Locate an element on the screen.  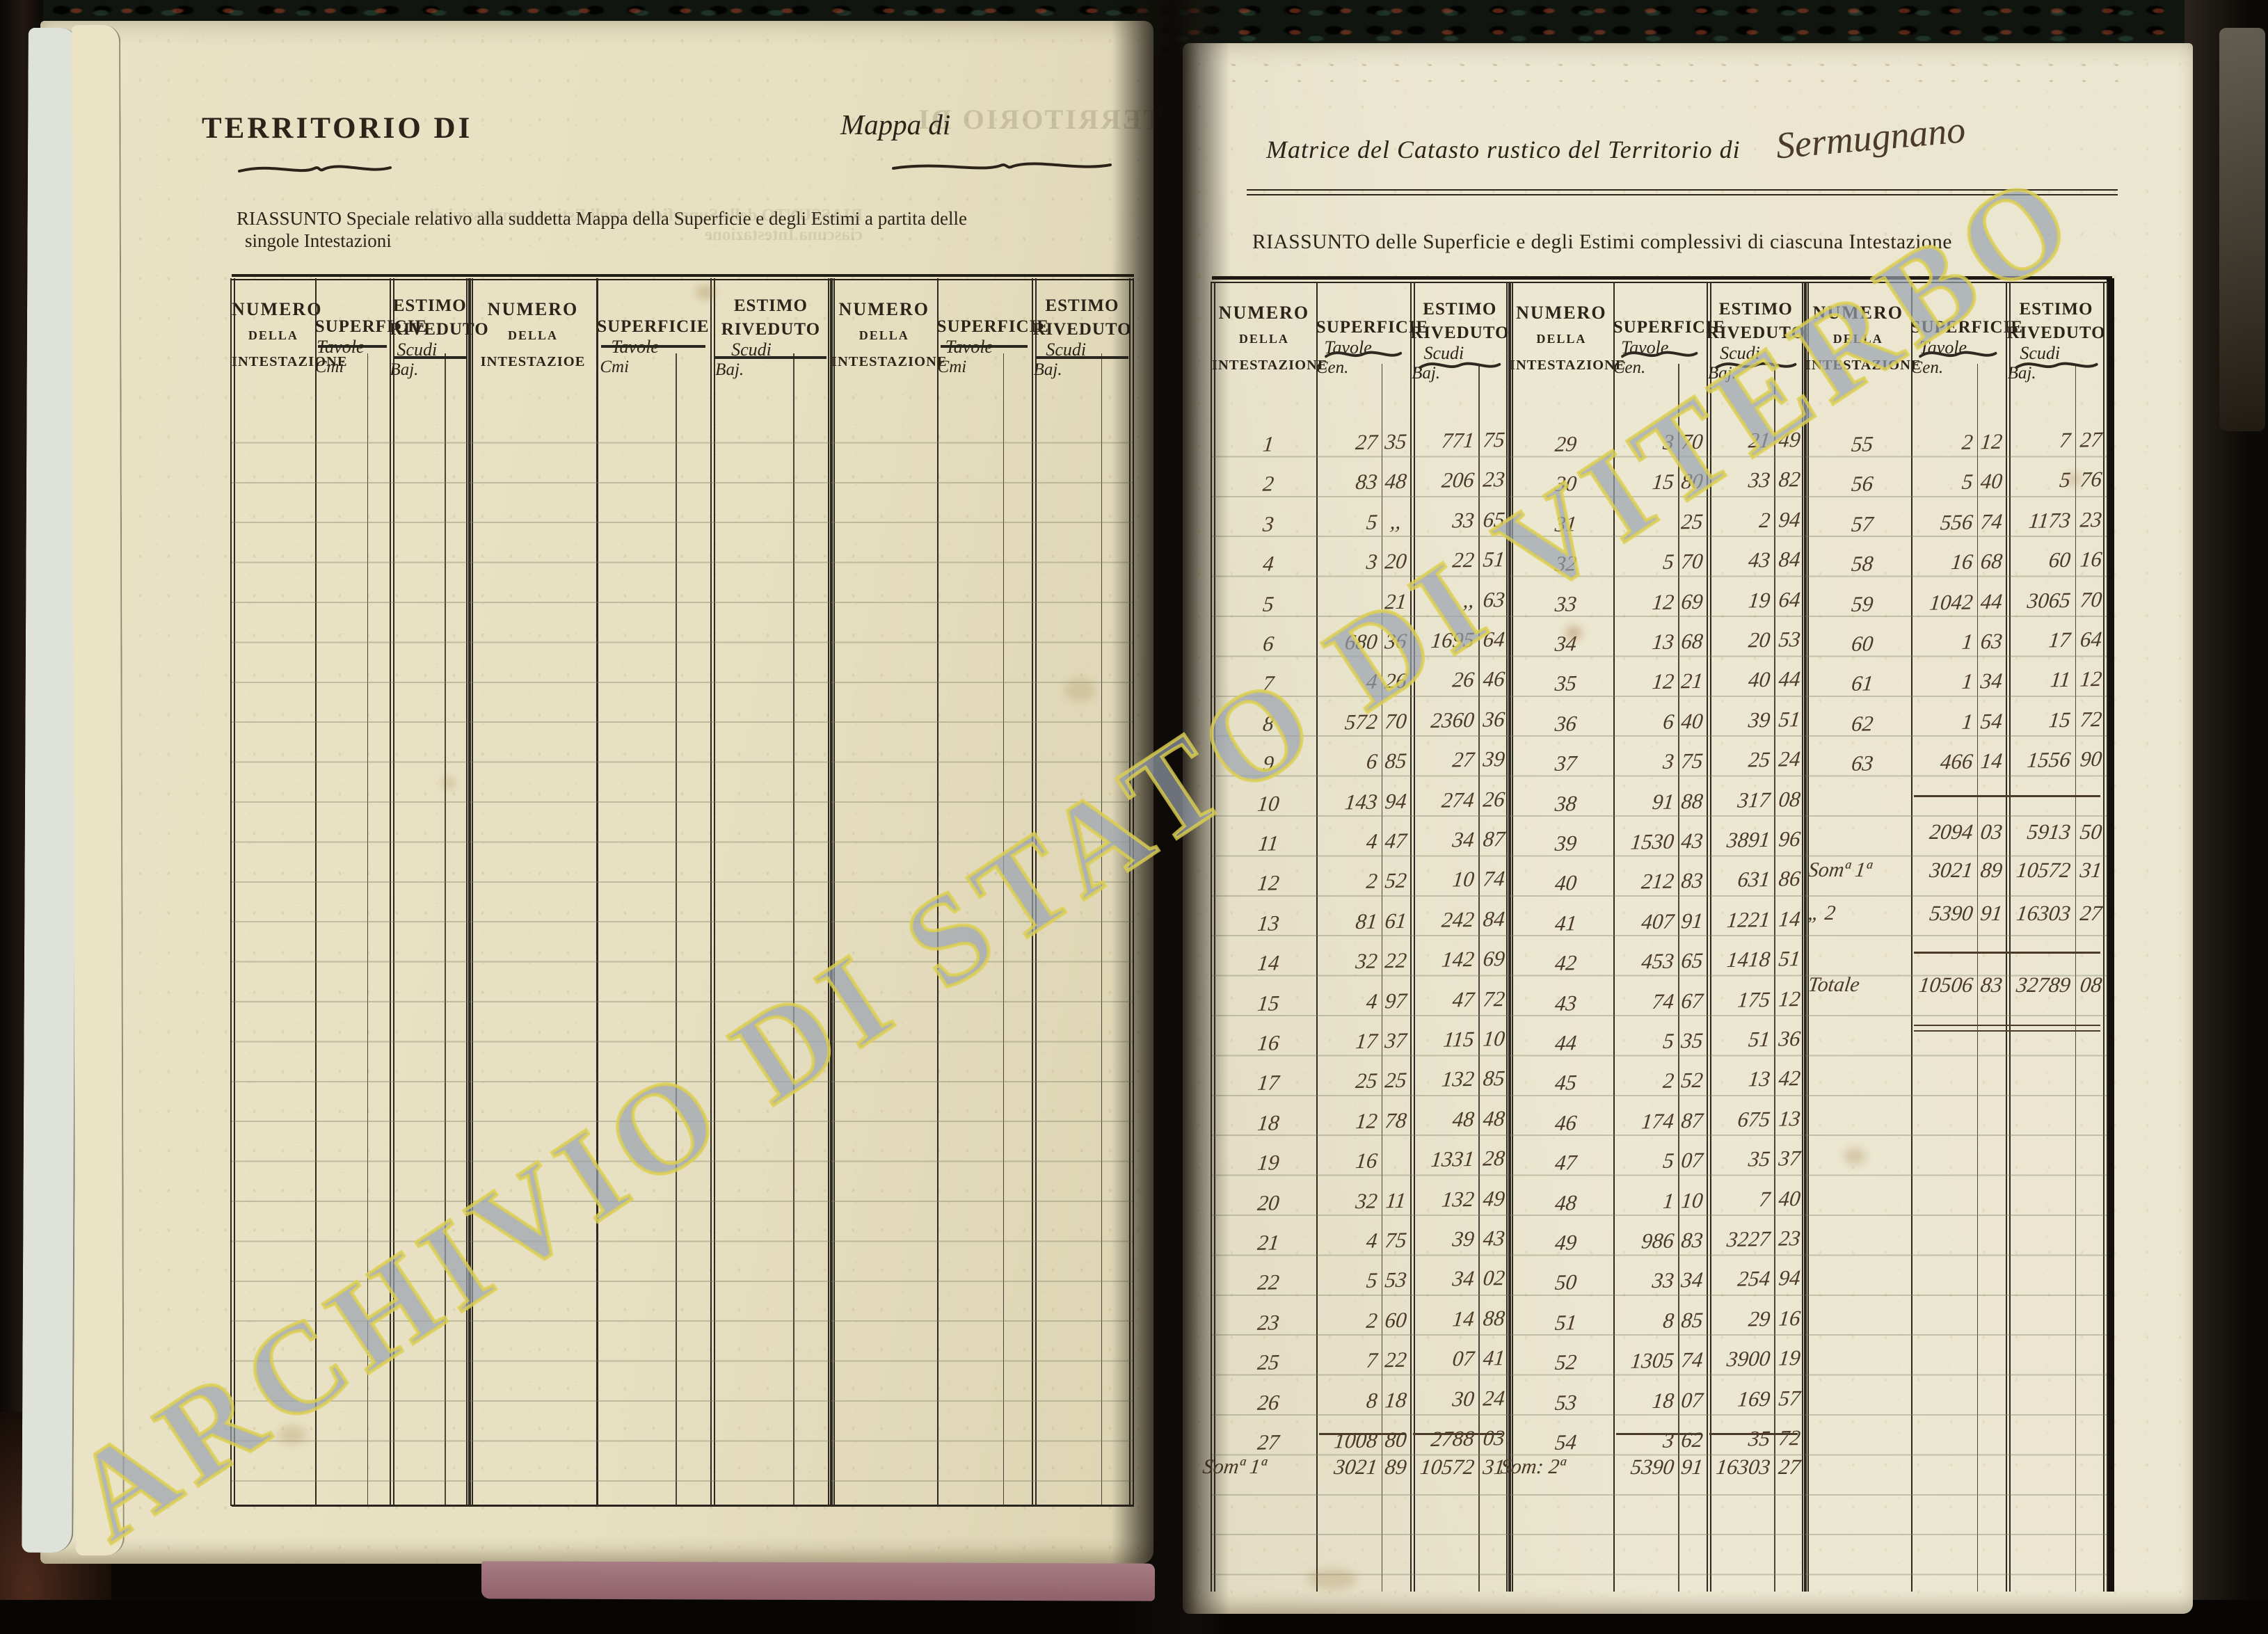
estimo-header: ESTIMO RIVEDUTO Scudi Baj. is located at coordinates (2056, 349).